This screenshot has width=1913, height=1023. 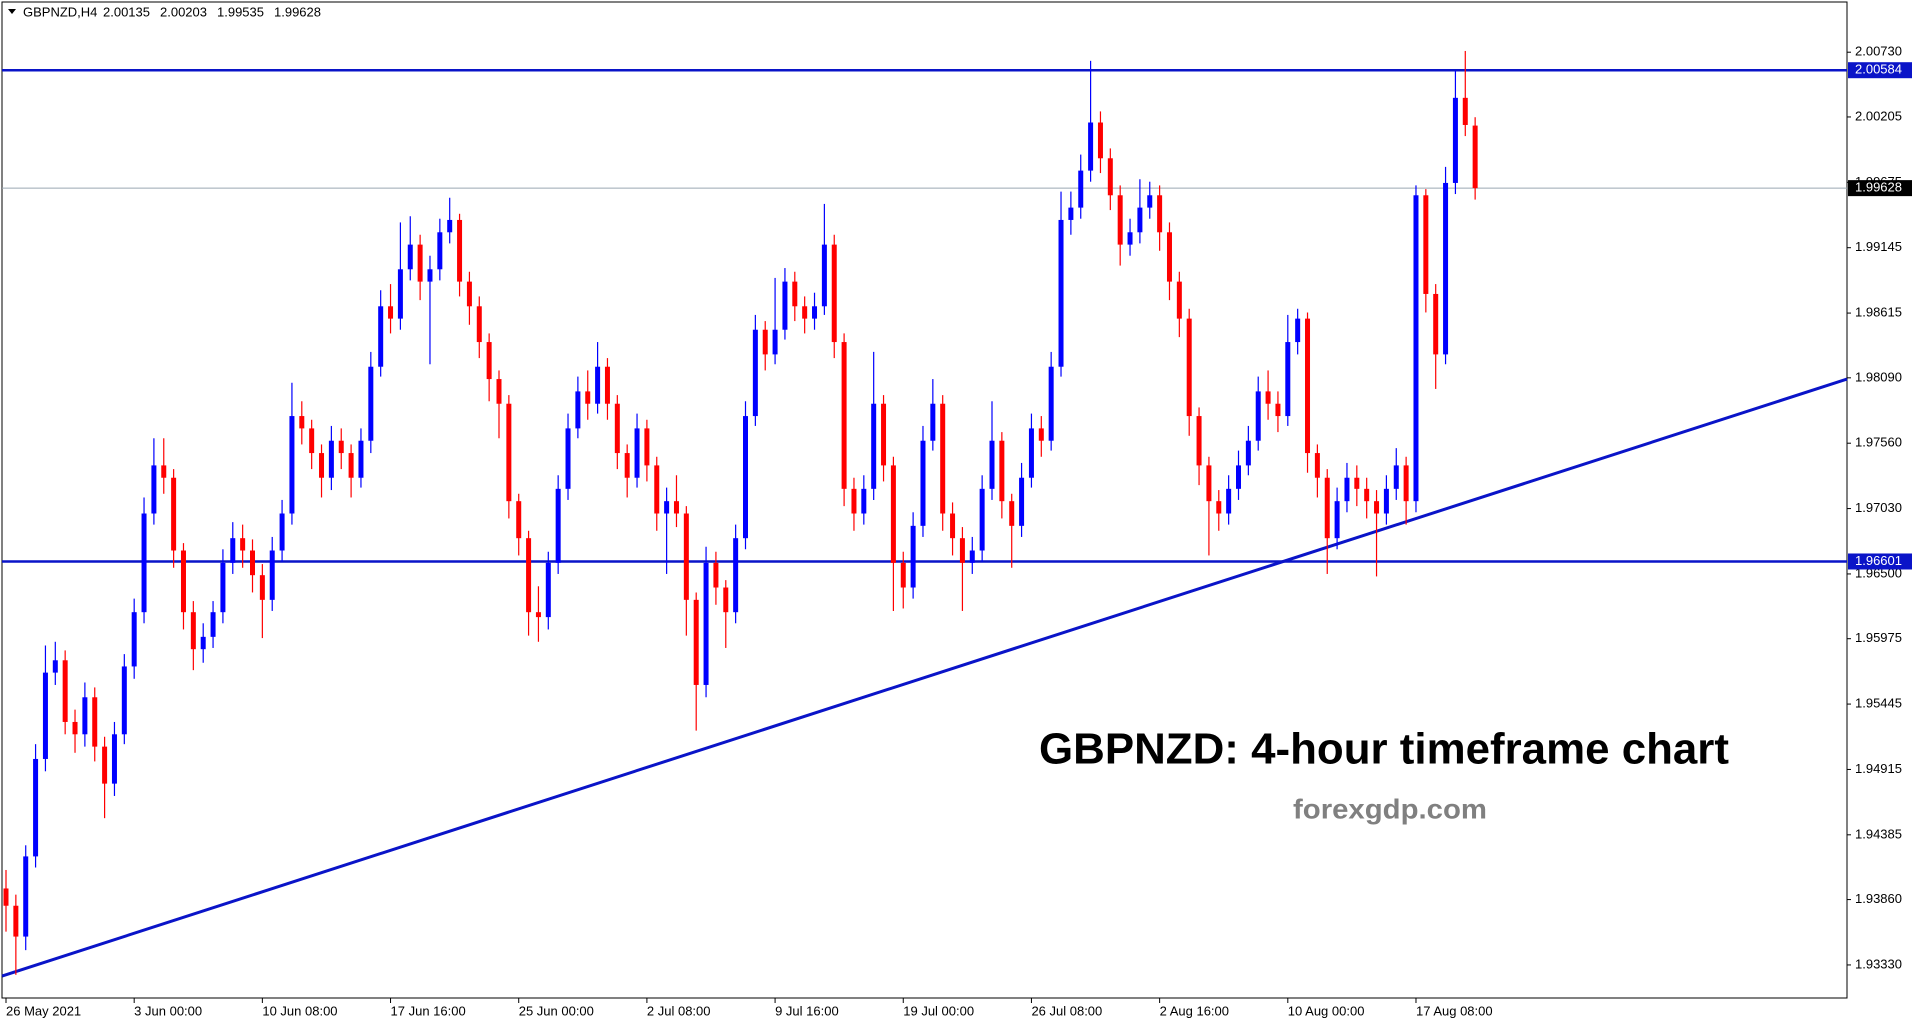 I want to click on header-open: 2.00135, so click(x=126, y=11).